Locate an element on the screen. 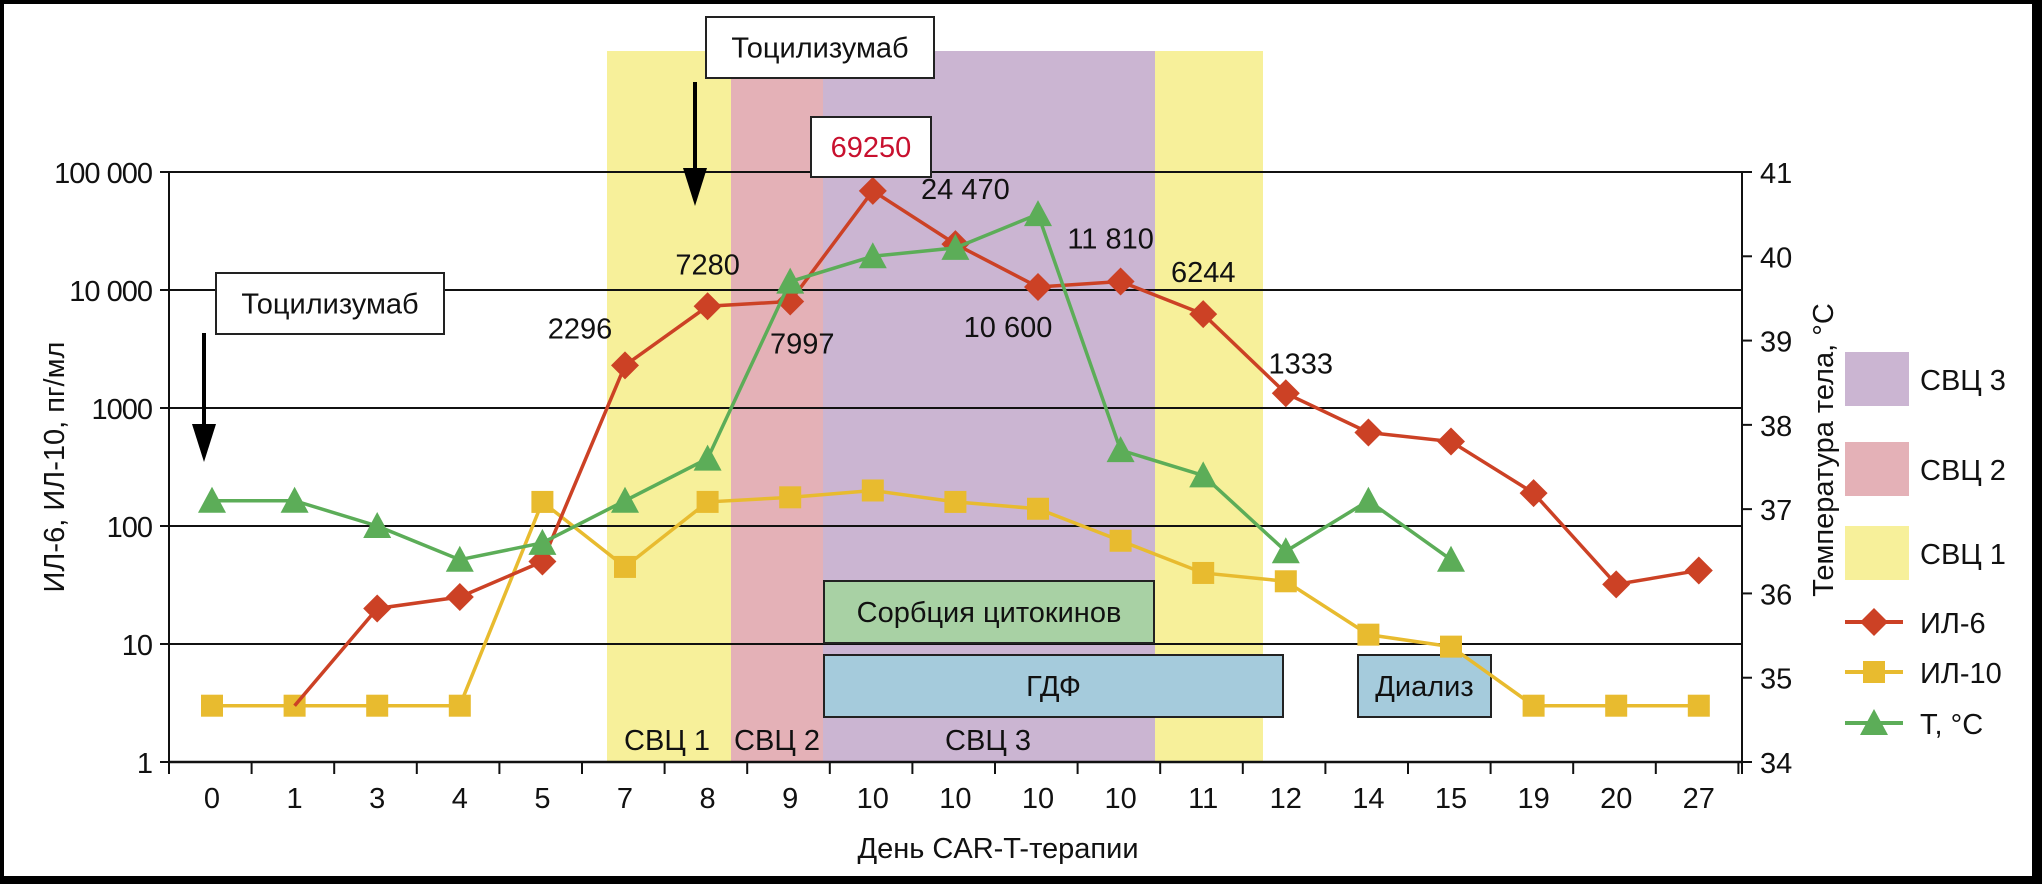 Image resolution: width=2042 pixels, height=884 pixels. therapy-bar-label: Сорбция цитокинов is located at coordinates (989, 613).